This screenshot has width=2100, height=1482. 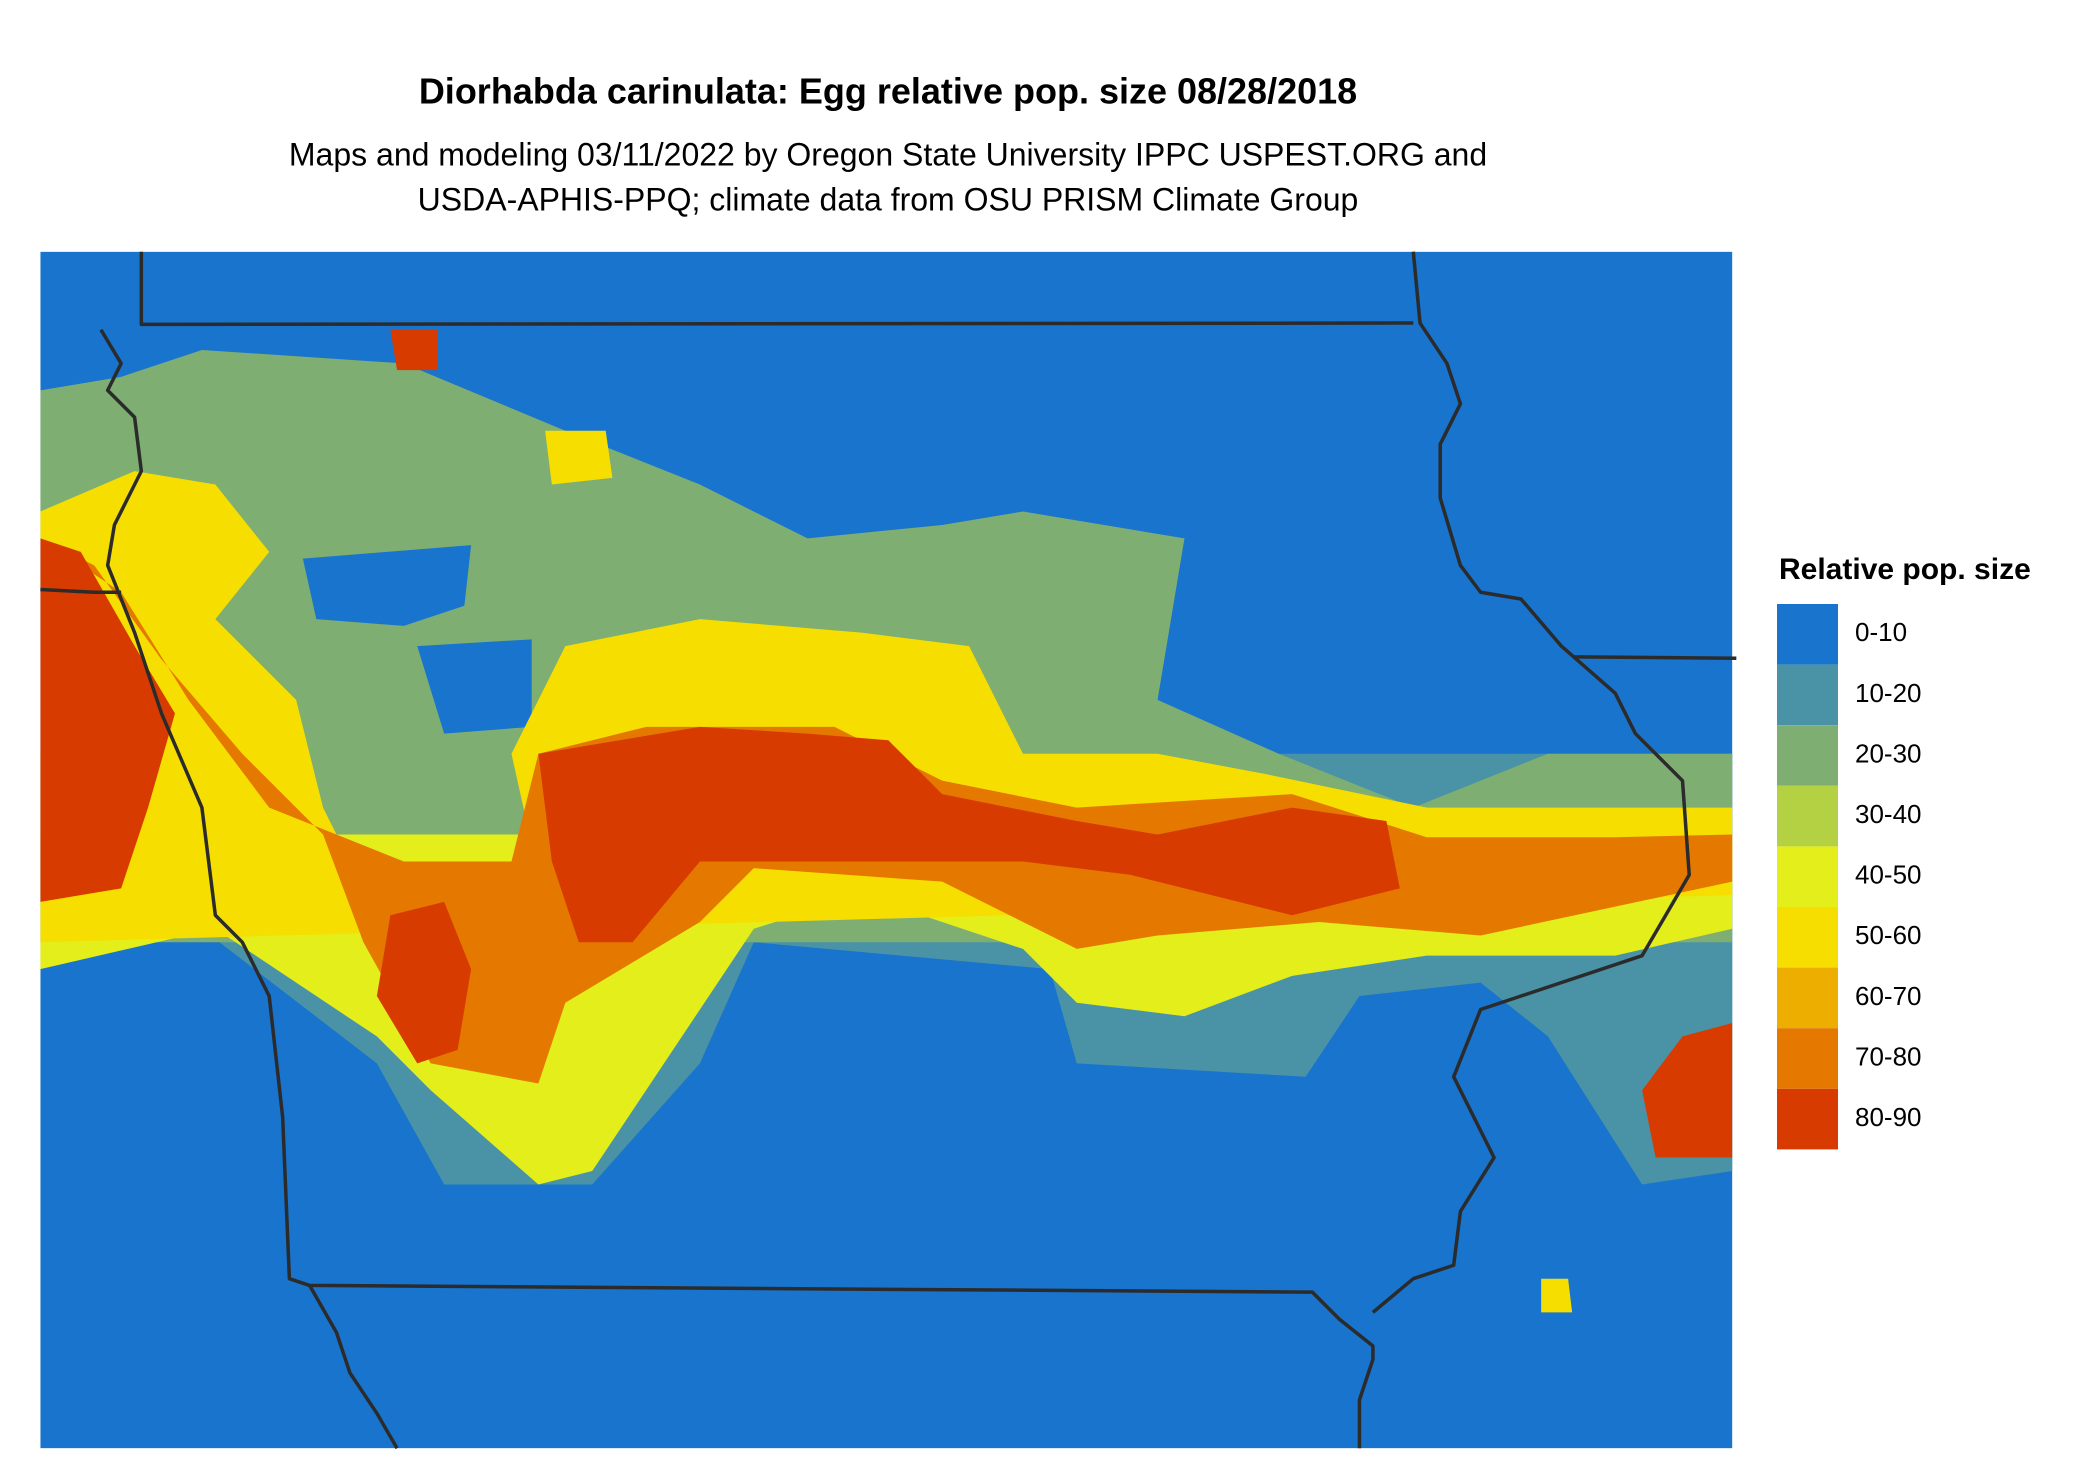 I want to click on legend-label: 70-80, so click(x=1888, y=1056).